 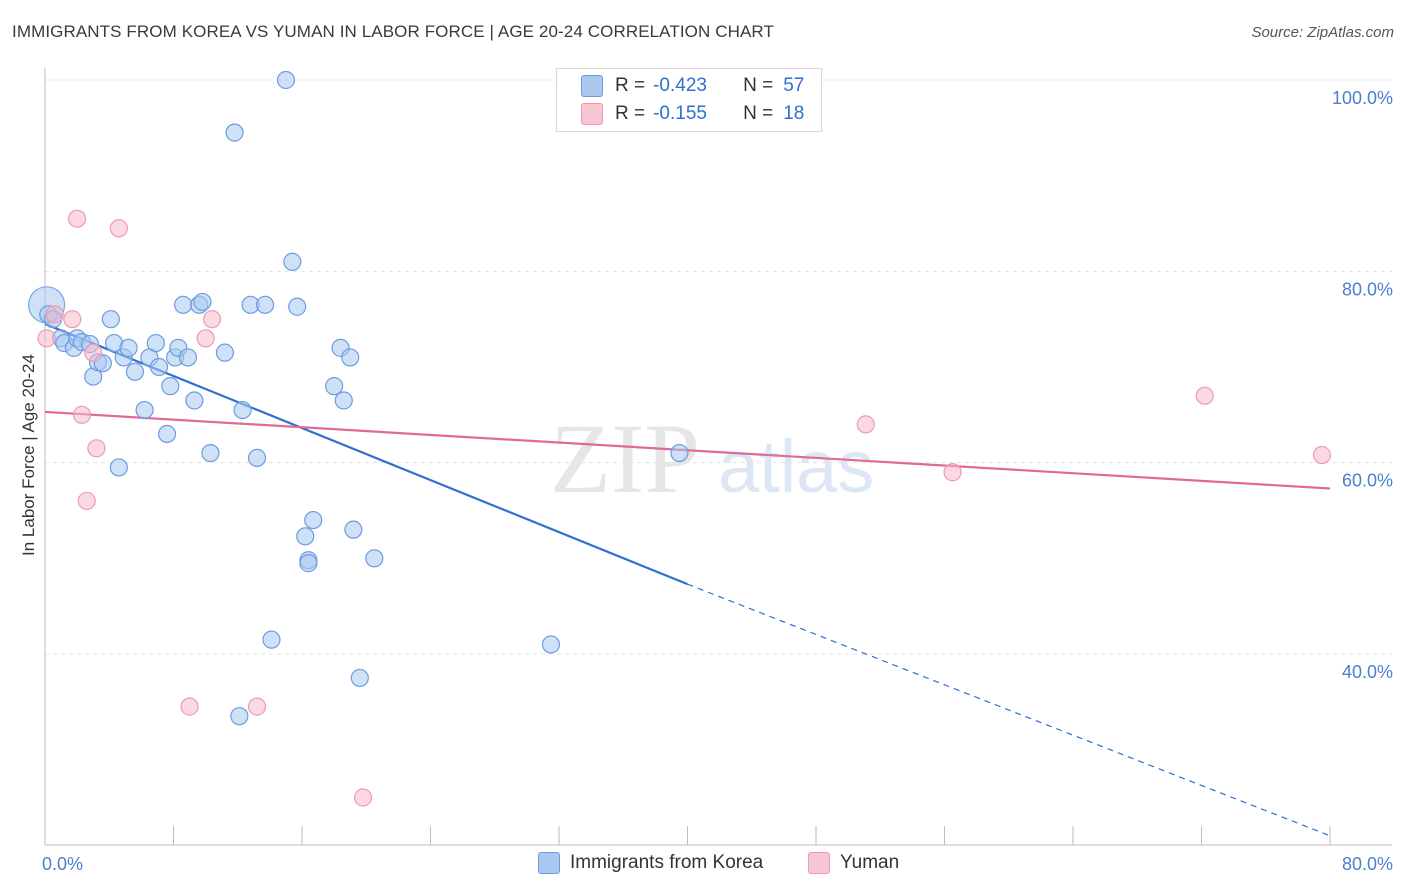 What do you see at coordinates (28, 455) in the screenshot?
I see `y-axis-label: In Labor Force | Age 20-24` at bounding box center [28, 455].